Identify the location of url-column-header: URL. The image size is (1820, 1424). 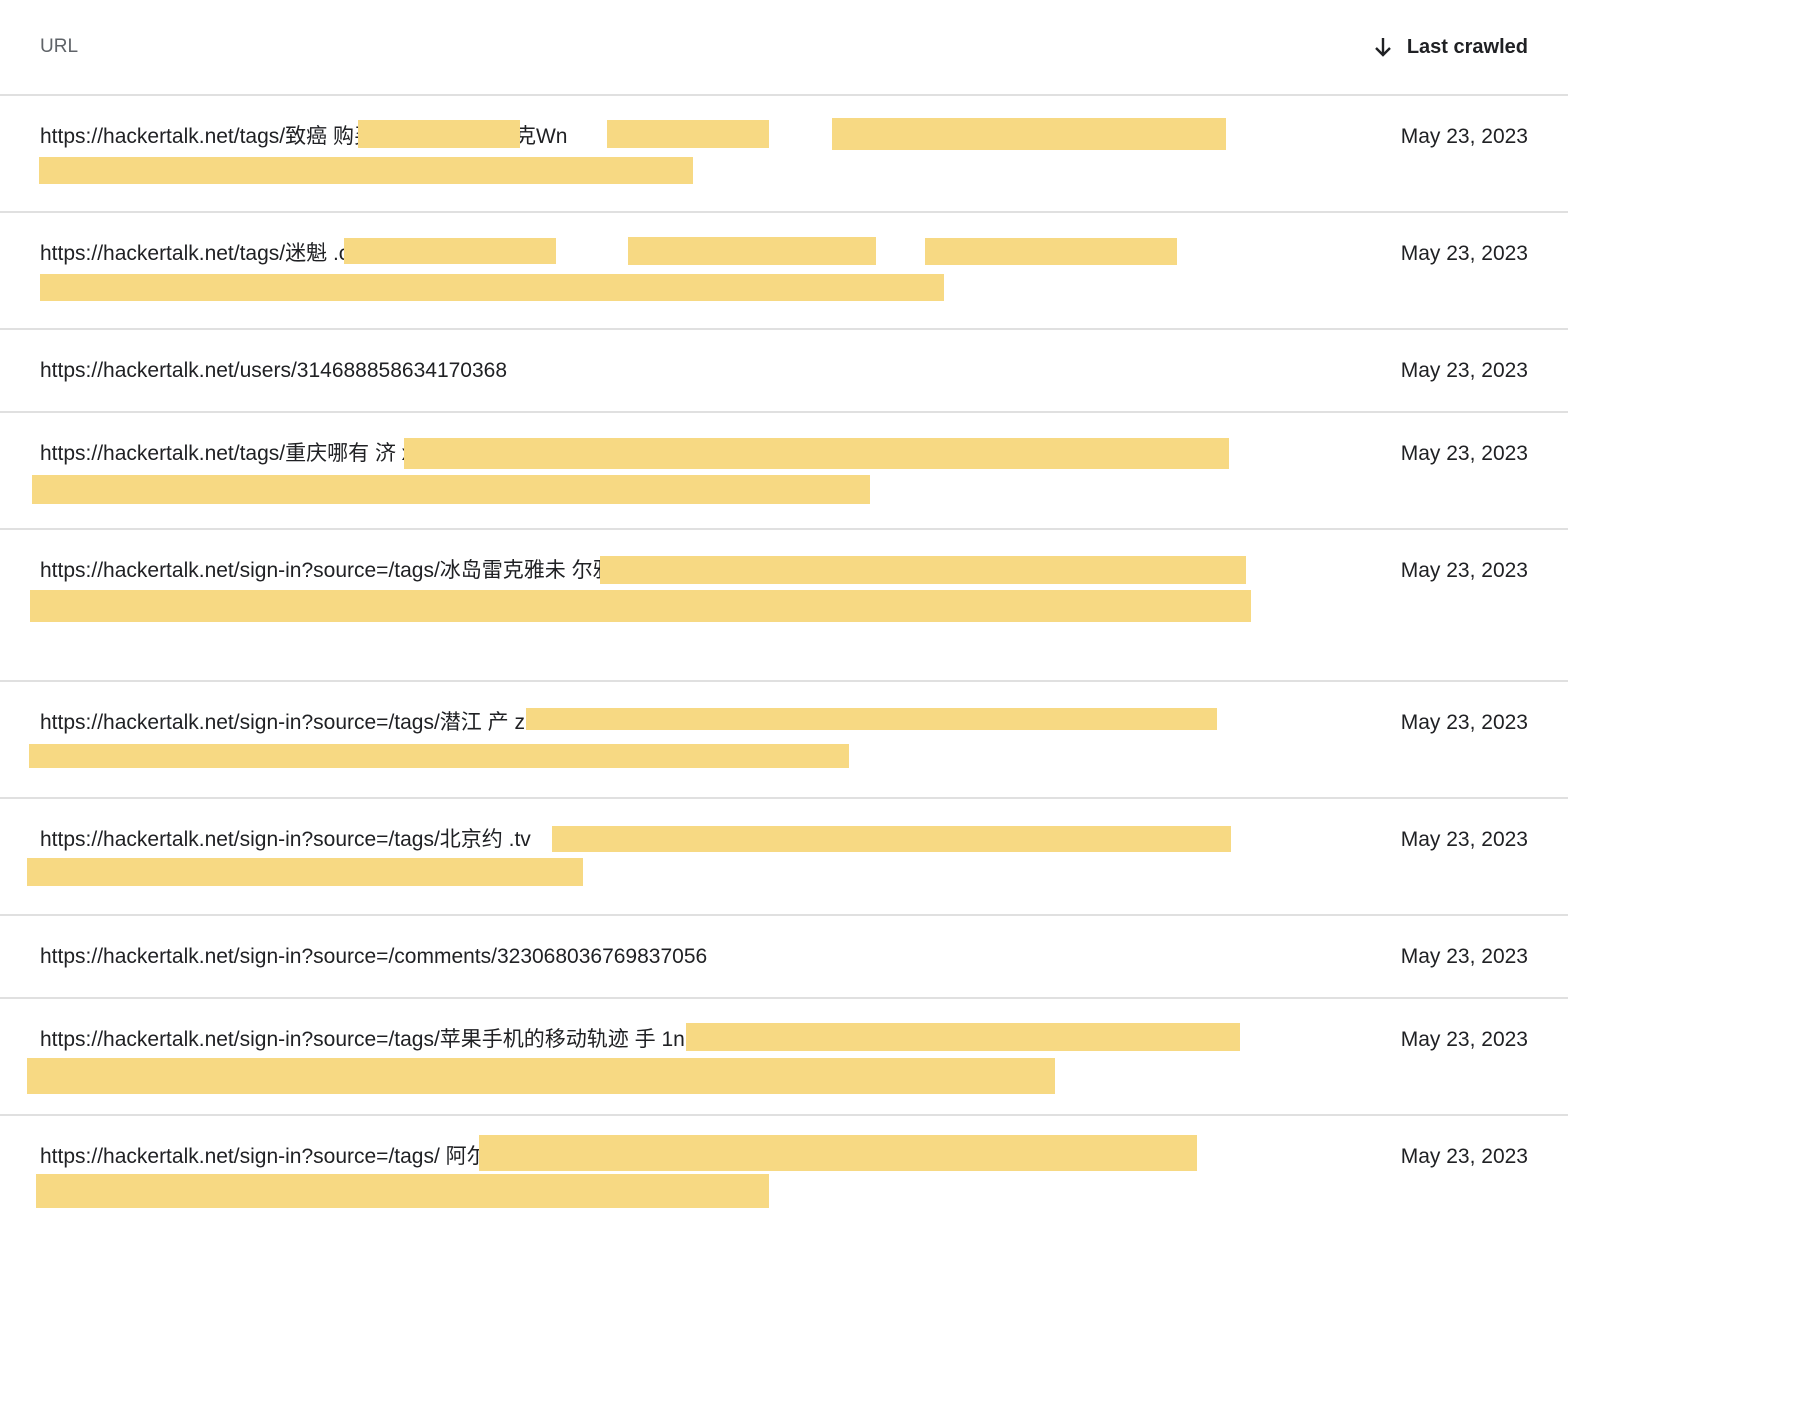
(59, 46).